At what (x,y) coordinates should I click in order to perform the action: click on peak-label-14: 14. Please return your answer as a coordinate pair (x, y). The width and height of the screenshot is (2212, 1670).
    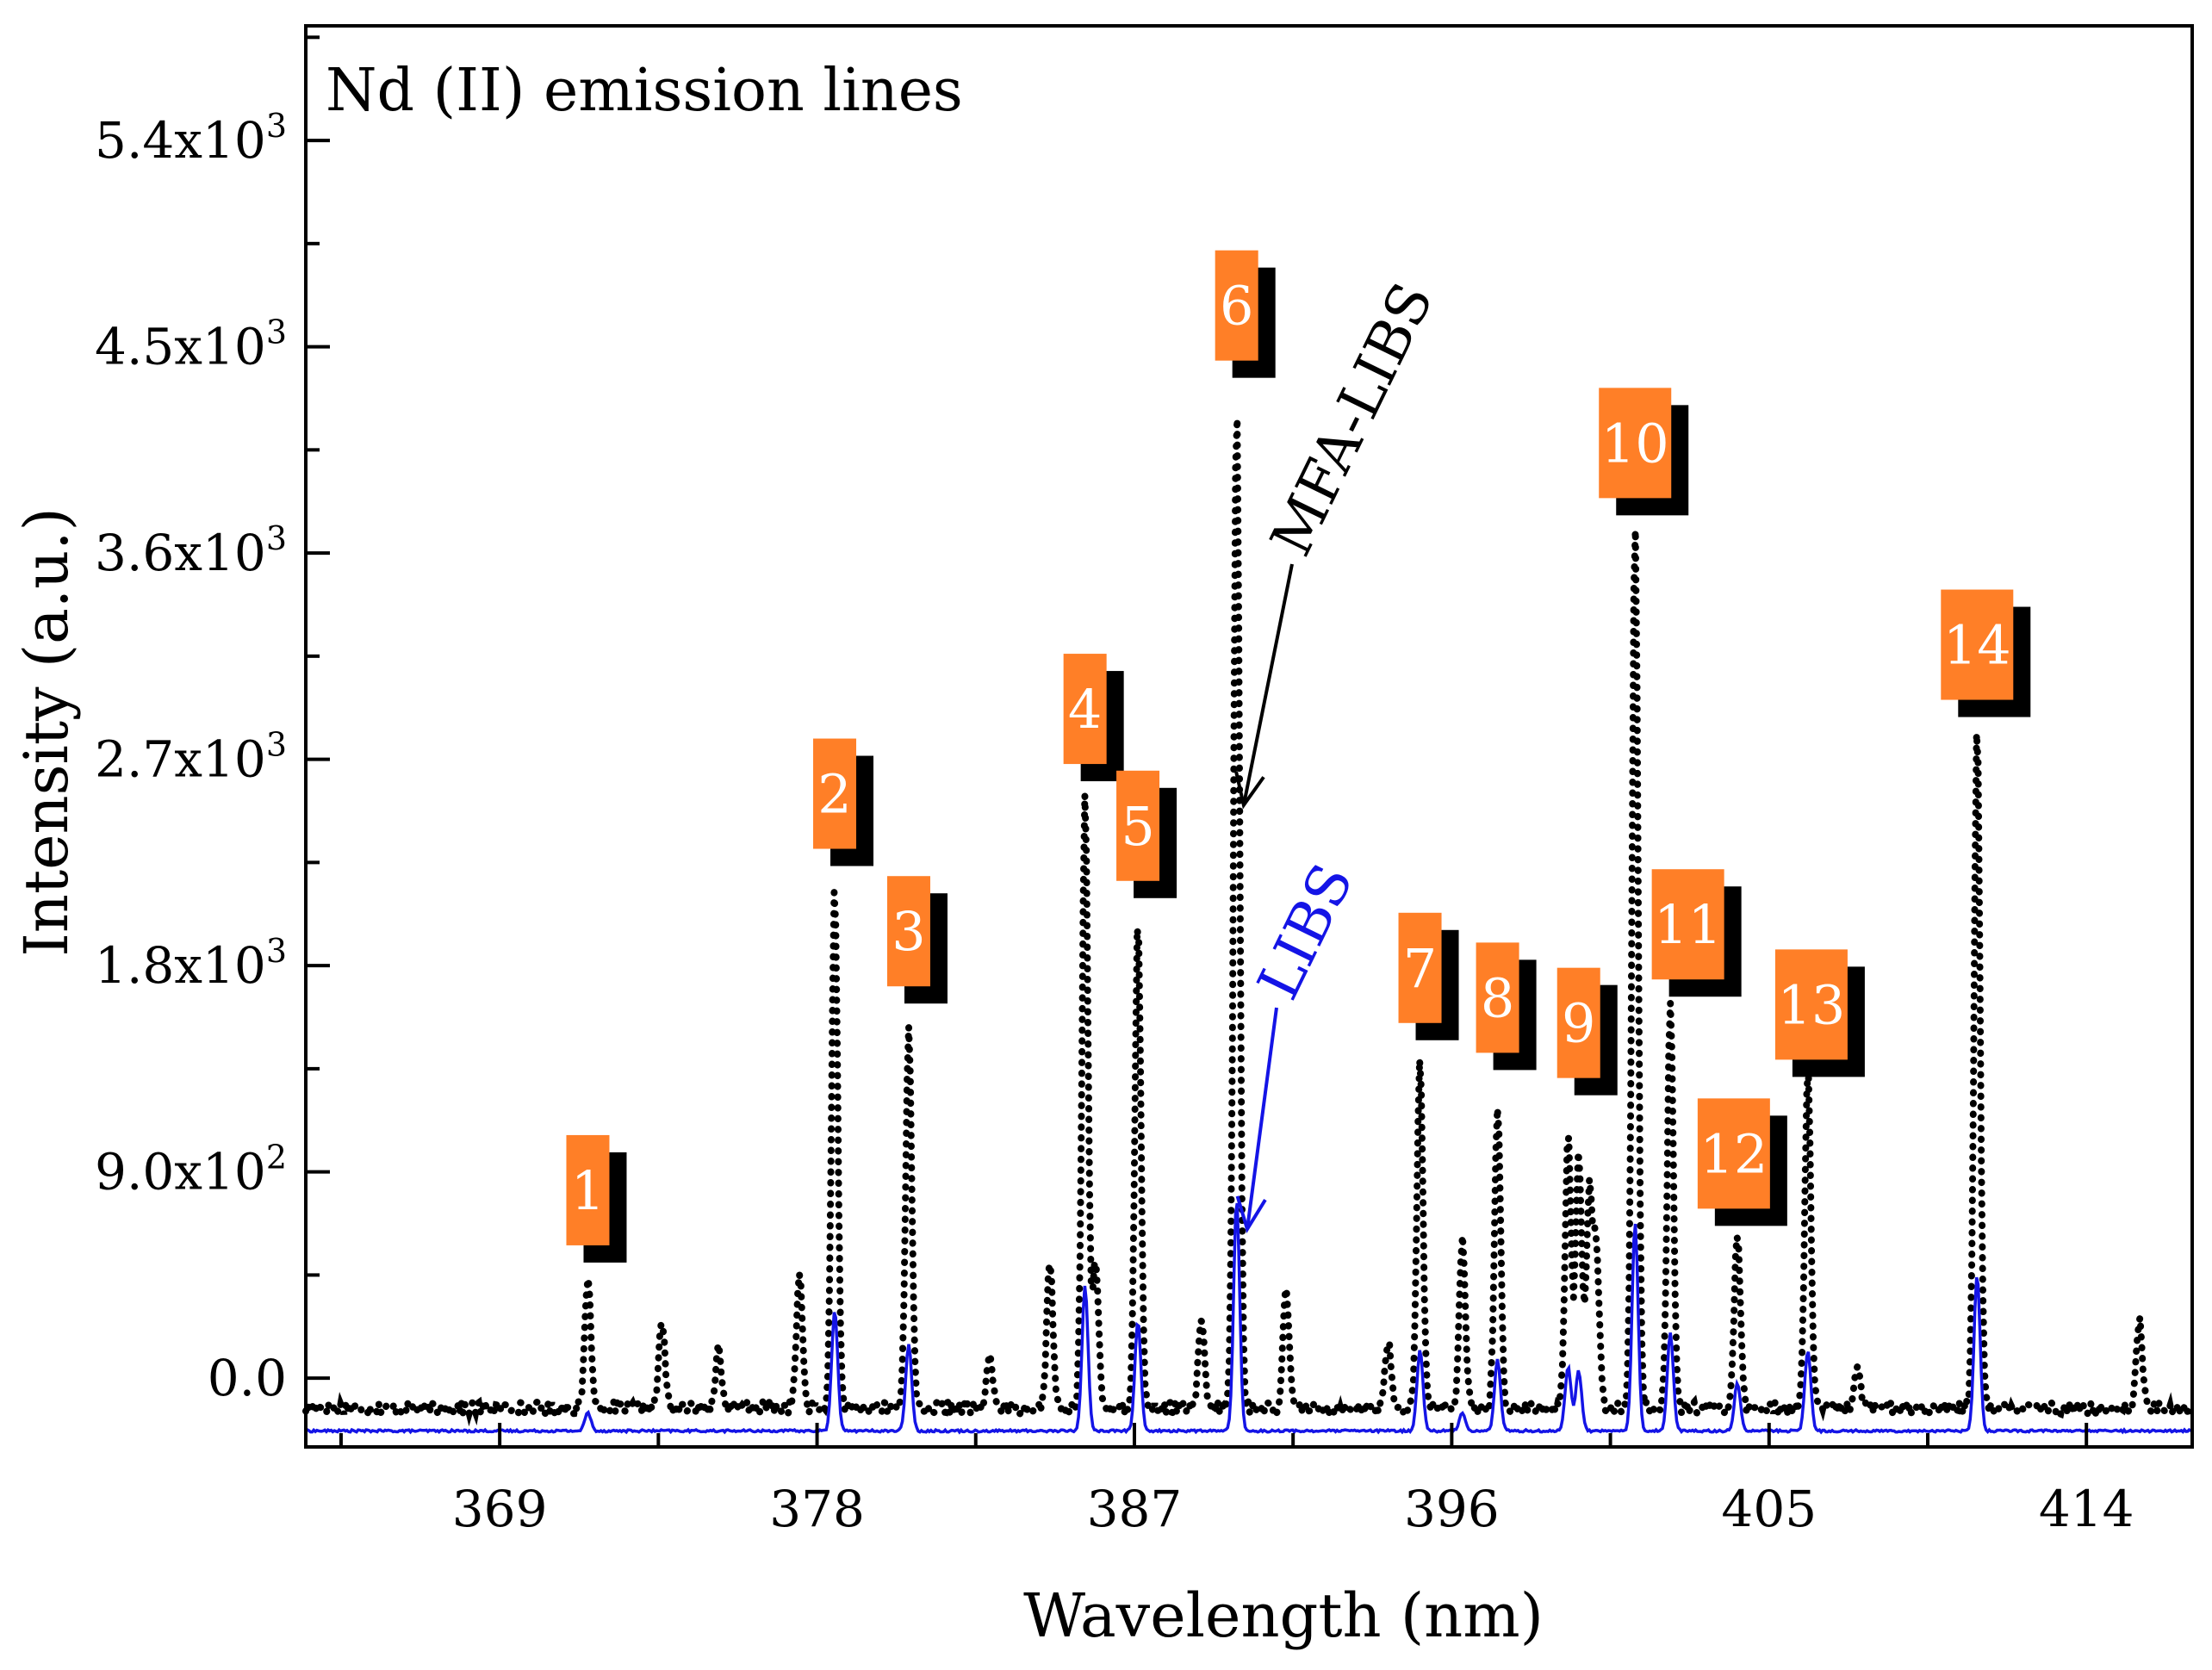
    Looking at the image, I should click on (1986, 653).